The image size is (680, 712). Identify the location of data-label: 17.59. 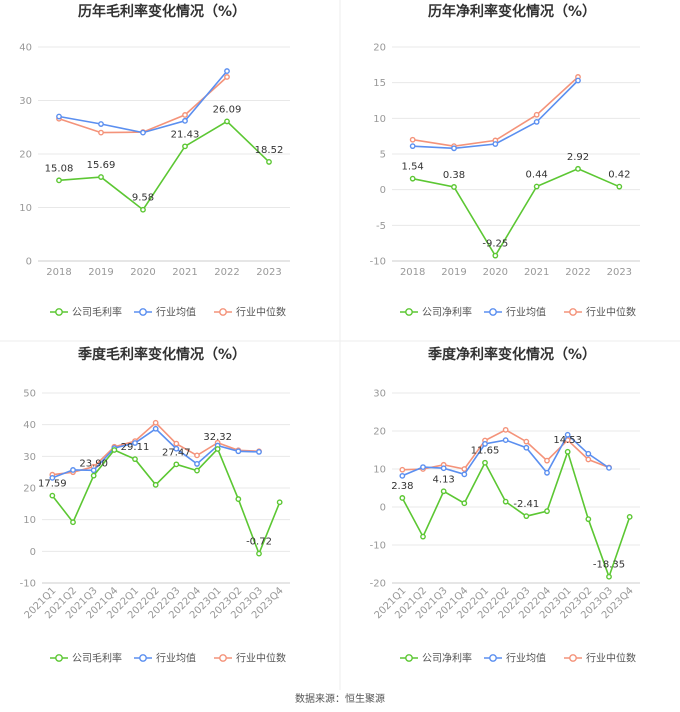
(52, 484).